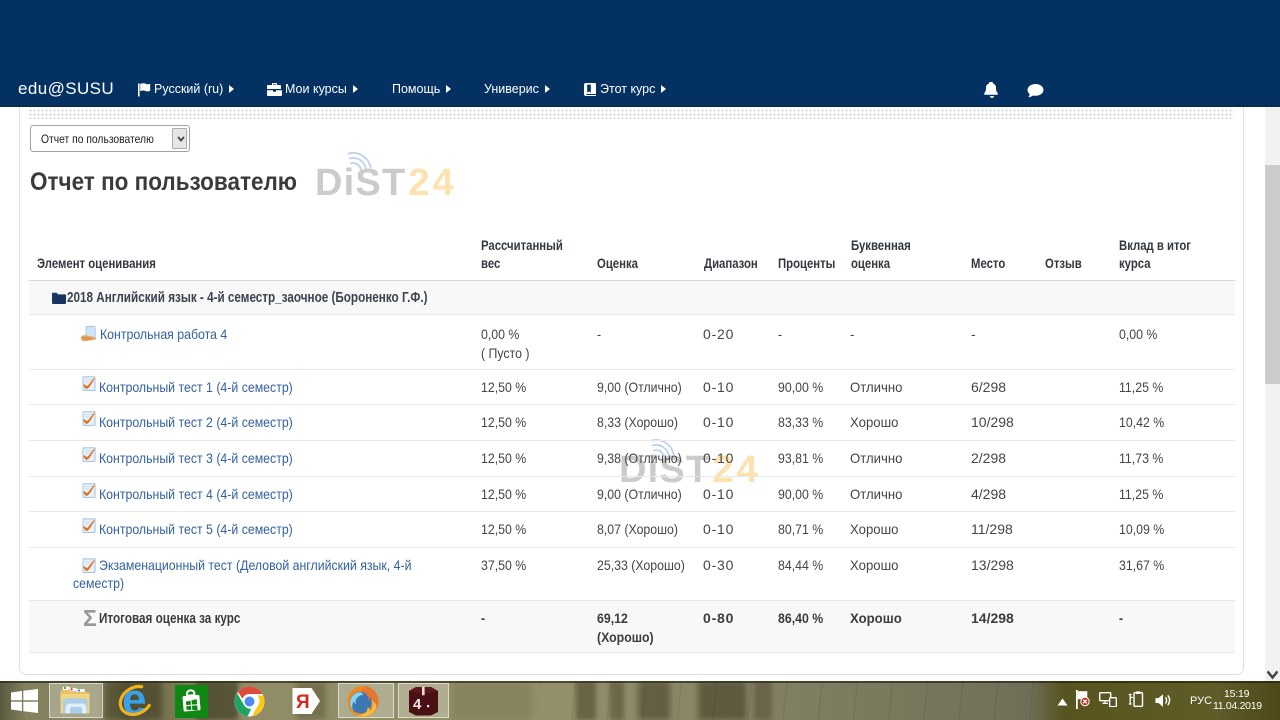  I want to click on svg-text: Я, so click(303, 702).